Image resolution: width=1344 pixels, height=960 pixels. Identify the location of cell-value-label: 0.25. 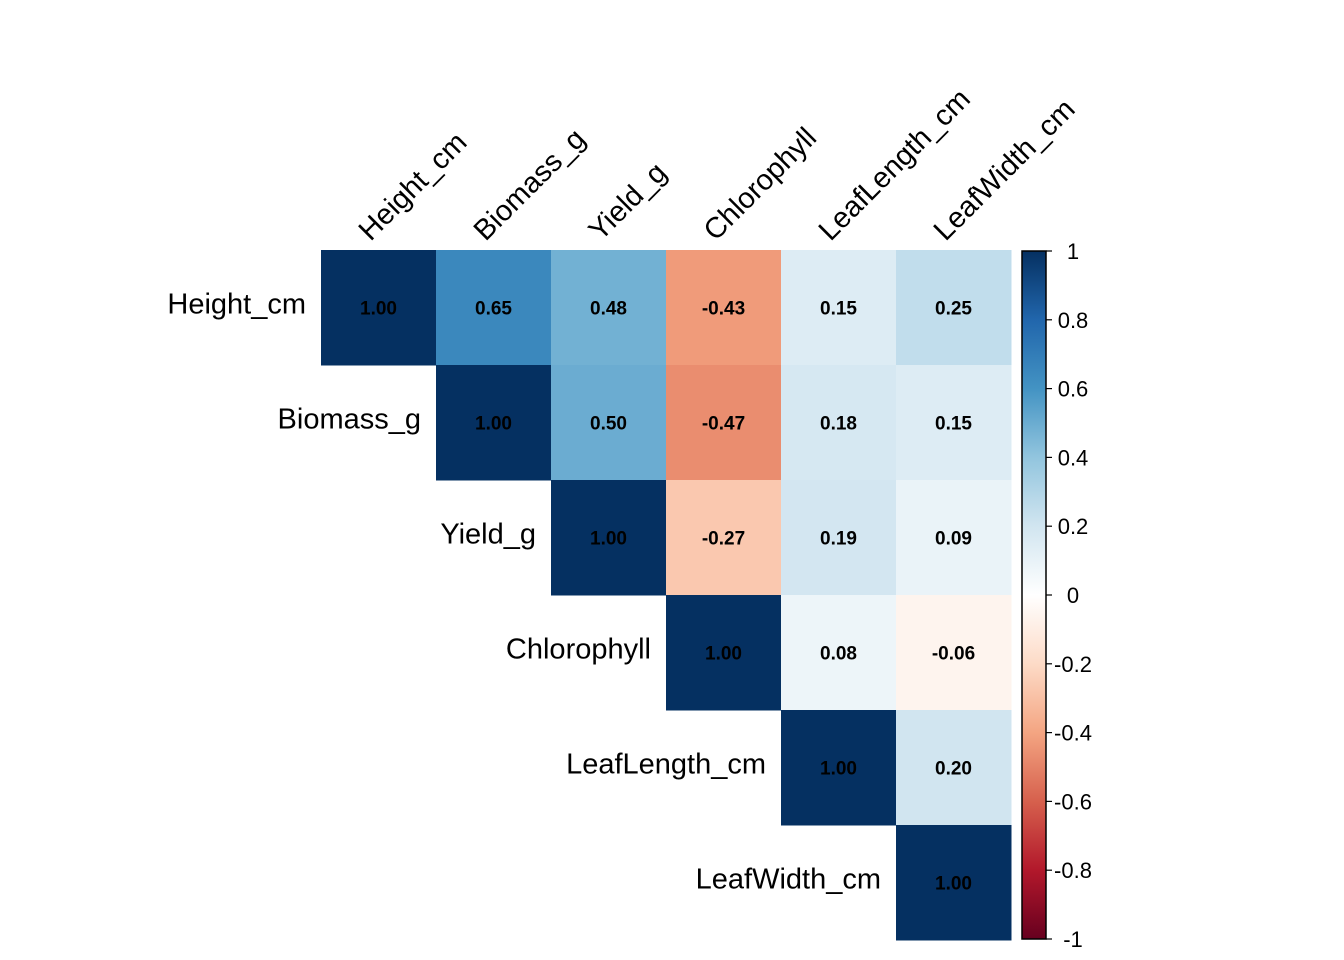
(953, 309).